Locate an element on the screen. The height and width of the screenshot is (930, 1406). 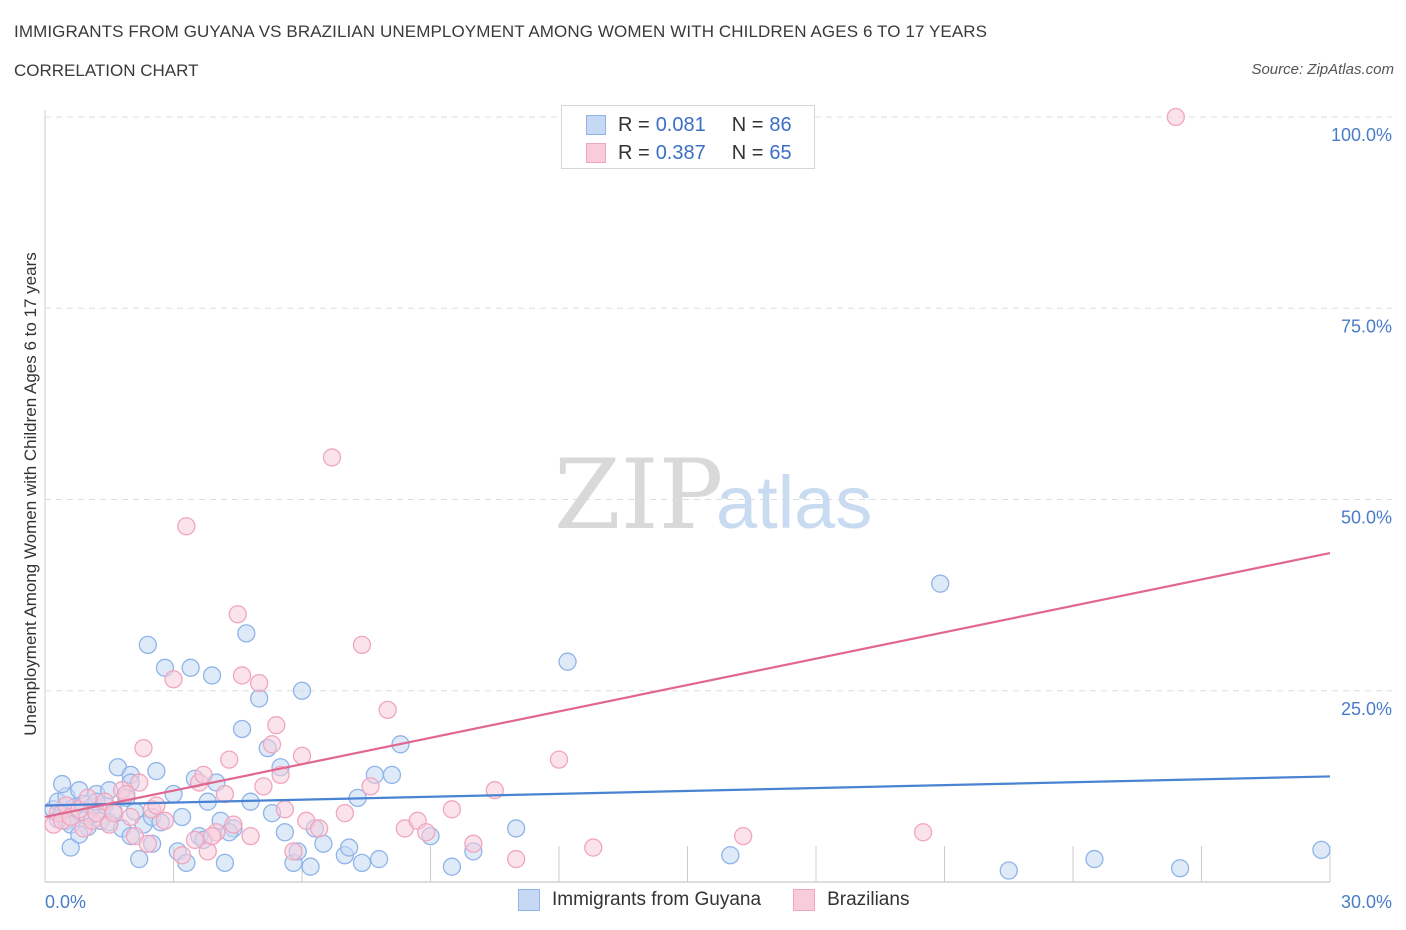
y-tick-label: 50.0% is located at coordinates (1366, 518).